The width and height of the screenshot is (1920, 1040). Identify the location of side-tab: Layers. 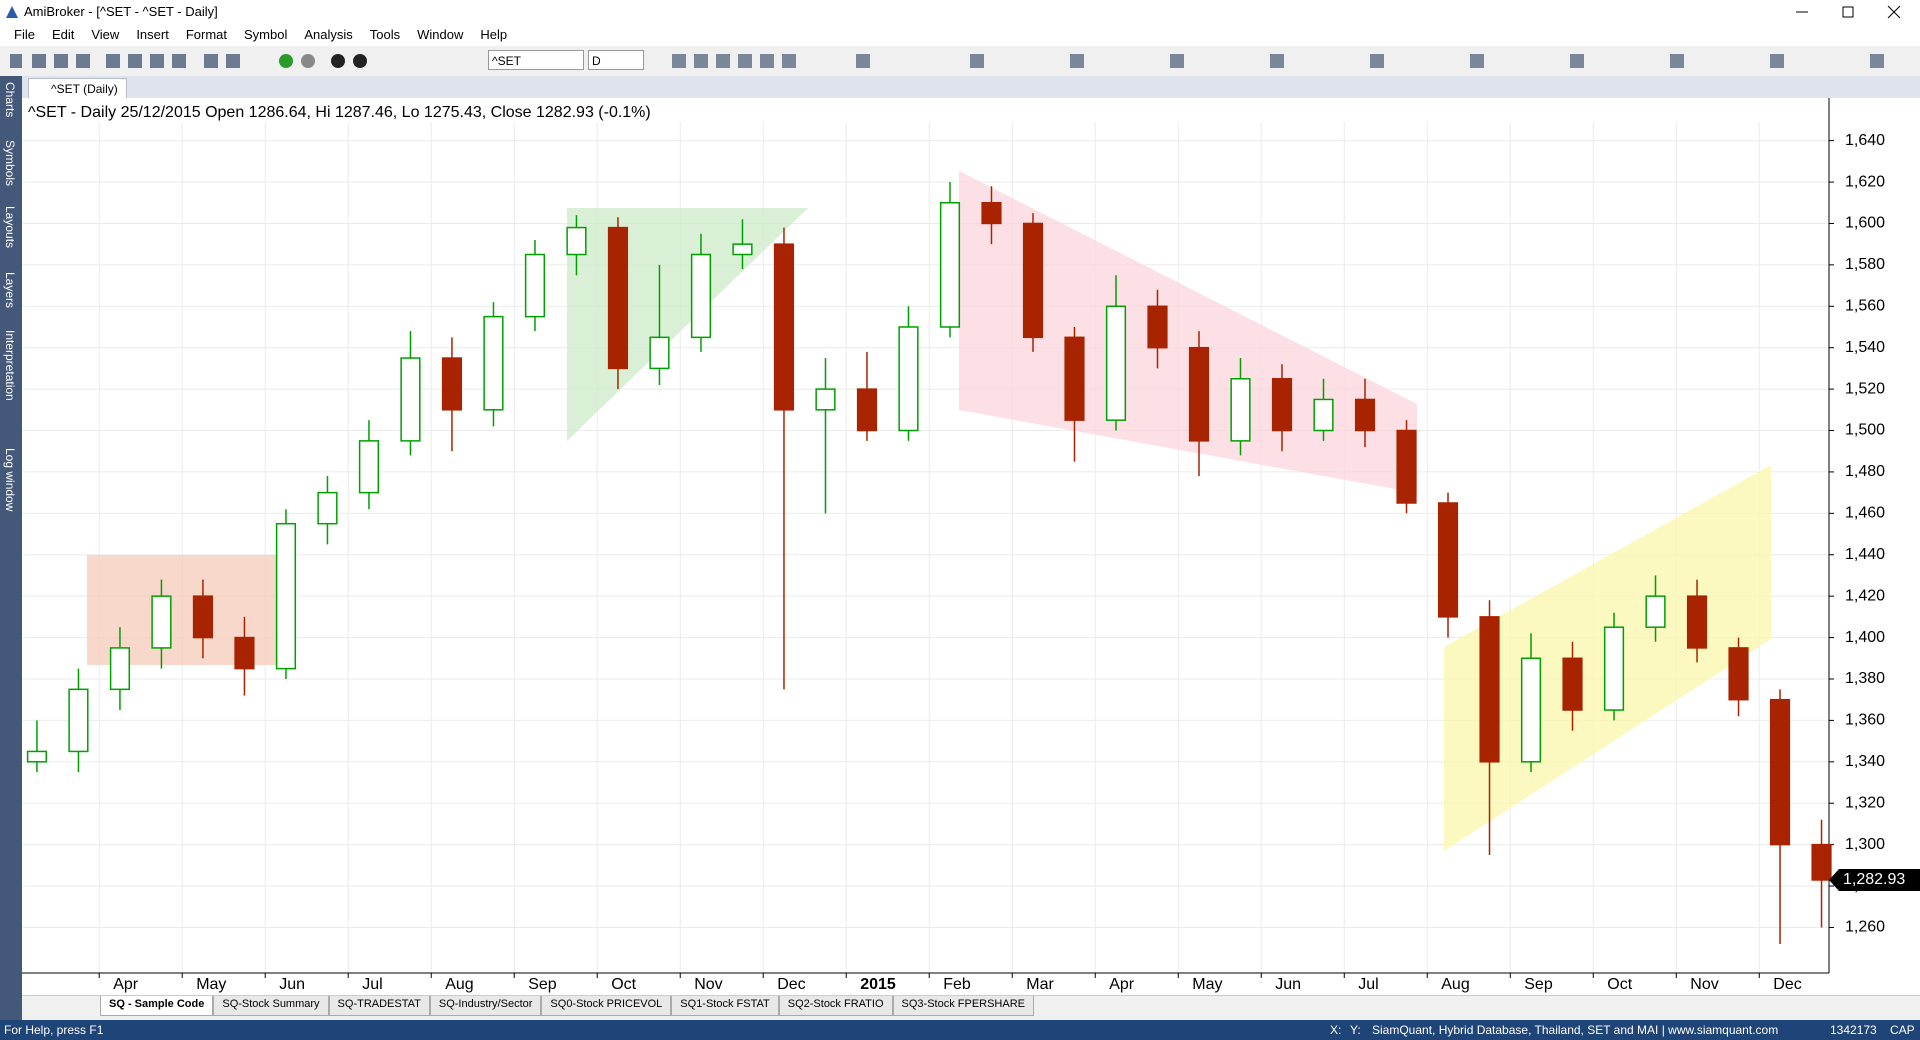
(10, 290).